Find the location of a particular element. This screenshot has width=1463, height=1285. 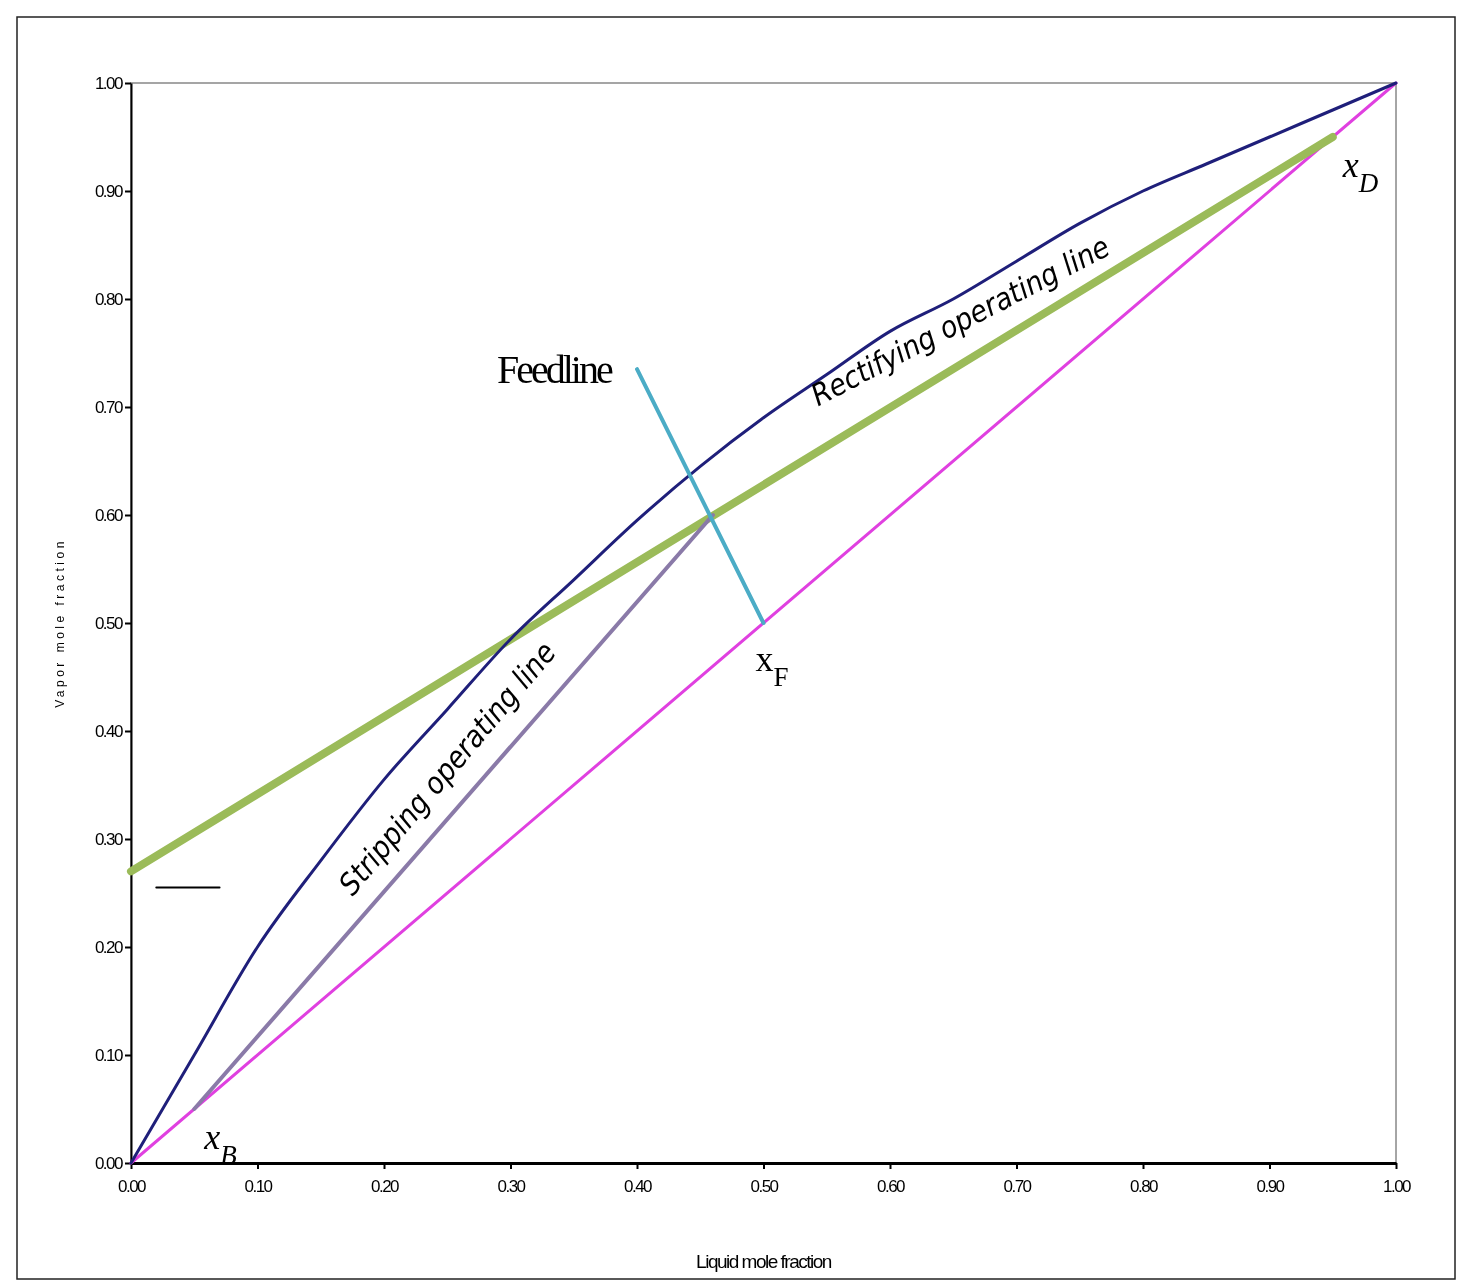

y-tick-label: 0.00 is located at coordinates (109, 1163).